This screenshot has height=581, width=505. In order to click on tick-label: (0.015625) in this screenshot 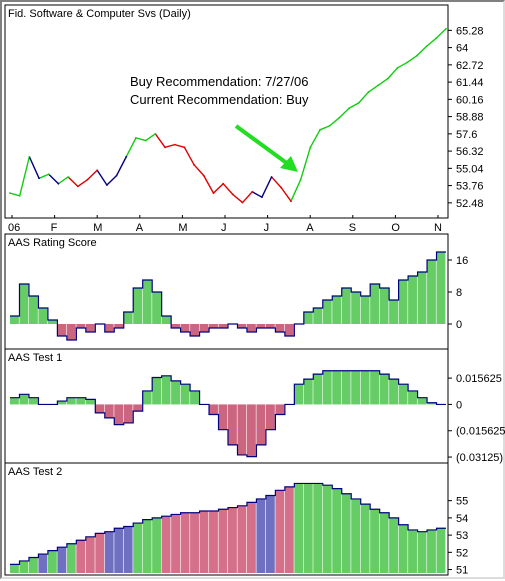, I will do `click(480, 432)`.